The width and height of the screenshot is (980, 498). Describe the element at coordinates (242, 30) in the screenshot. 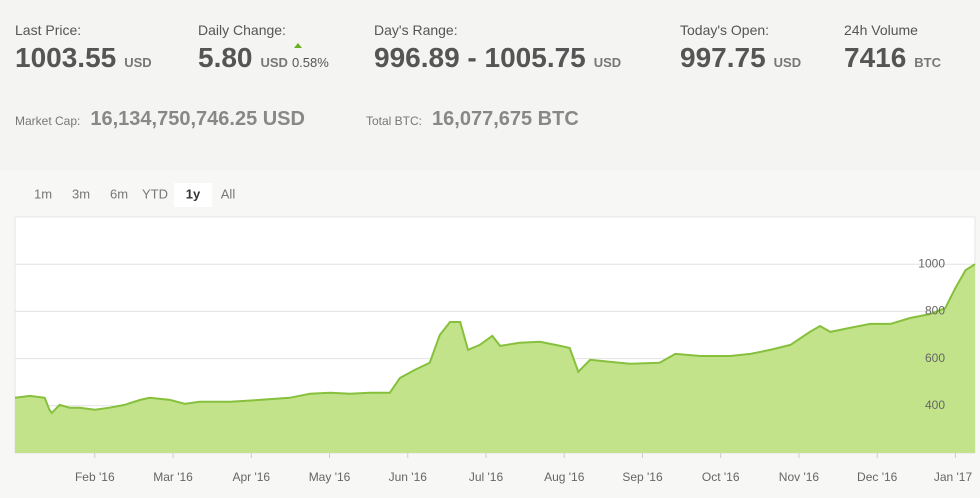

I see `stat-label: Daily Change:` at that location.